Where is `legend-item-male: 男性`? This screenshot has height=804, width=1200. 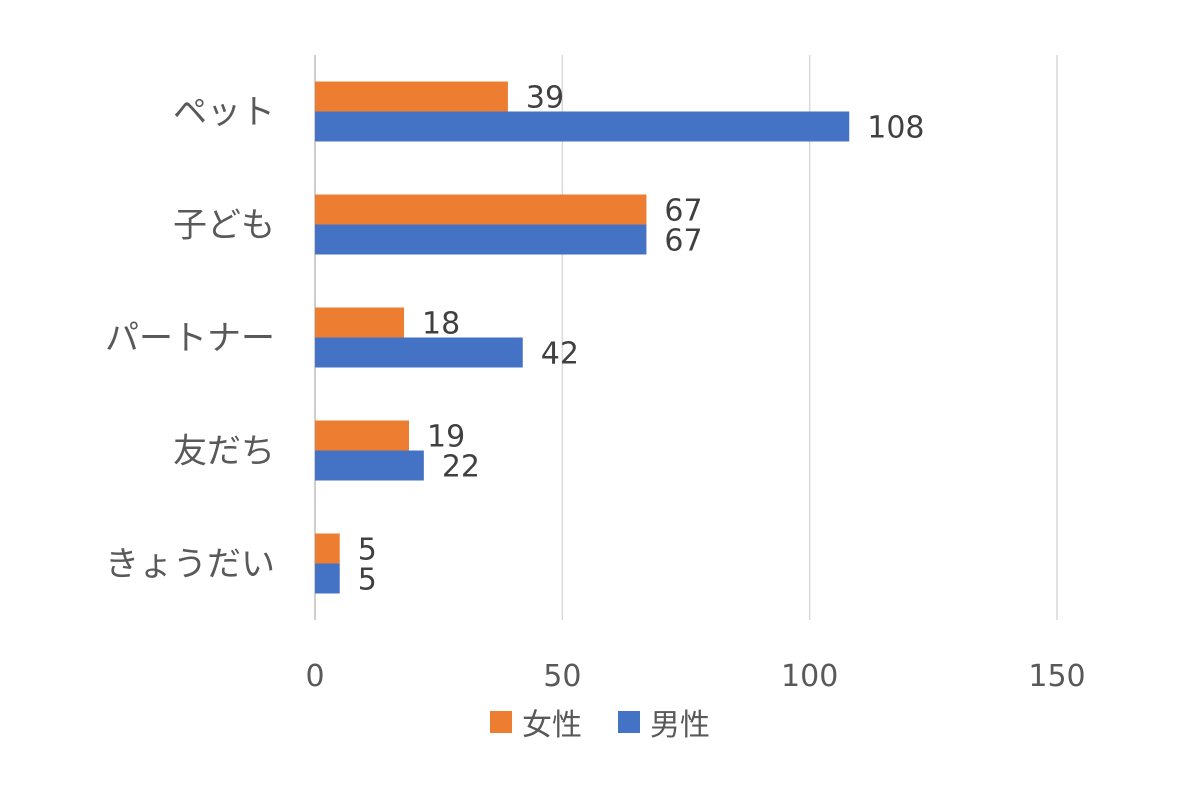 legend-item-male: 男性 is located at coordinates (664, 722).